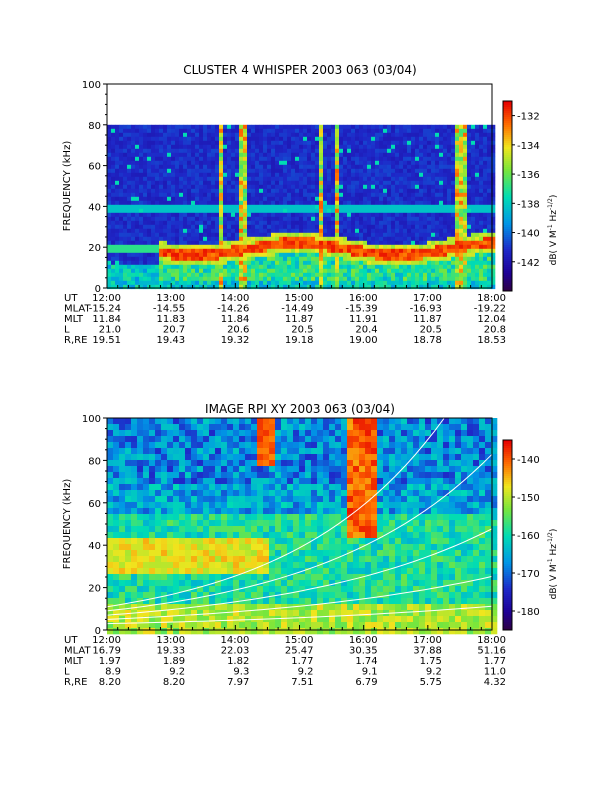  What do you see at coordinates (363, 651) in the screenshot?
I see `table-cell: 30.35` at bounding box center [363, 651].